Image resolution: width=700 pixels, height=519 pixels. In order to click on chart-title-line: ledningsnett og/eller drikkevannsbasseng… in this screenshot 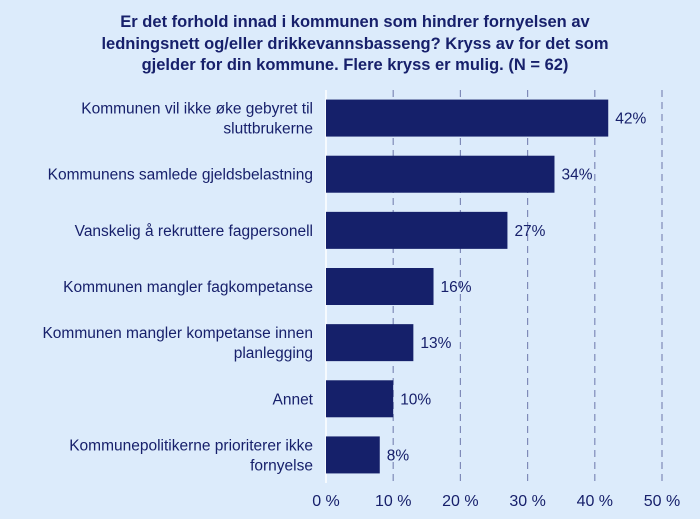, I will do `click(355, 43)`.